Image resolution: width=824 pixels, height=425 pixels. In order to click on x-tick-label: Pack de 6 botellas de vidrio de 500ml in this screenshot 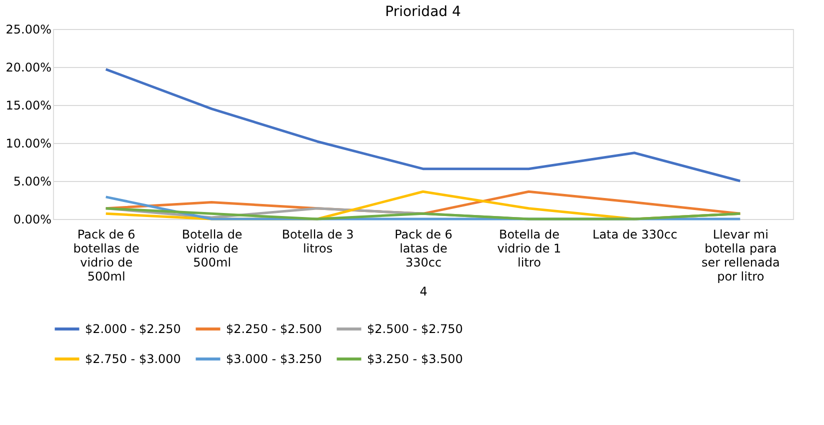, I will do `click(106, 256)`.